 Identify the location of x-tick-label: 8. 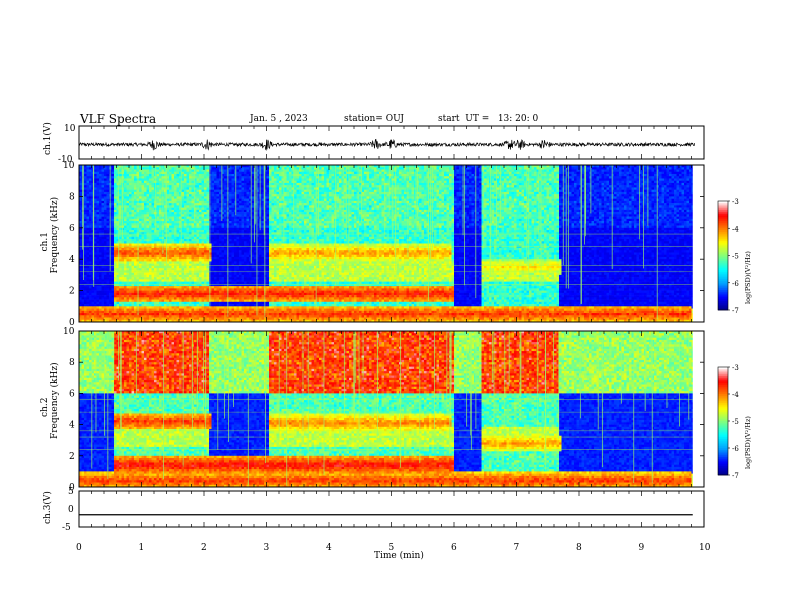
(579, 548).